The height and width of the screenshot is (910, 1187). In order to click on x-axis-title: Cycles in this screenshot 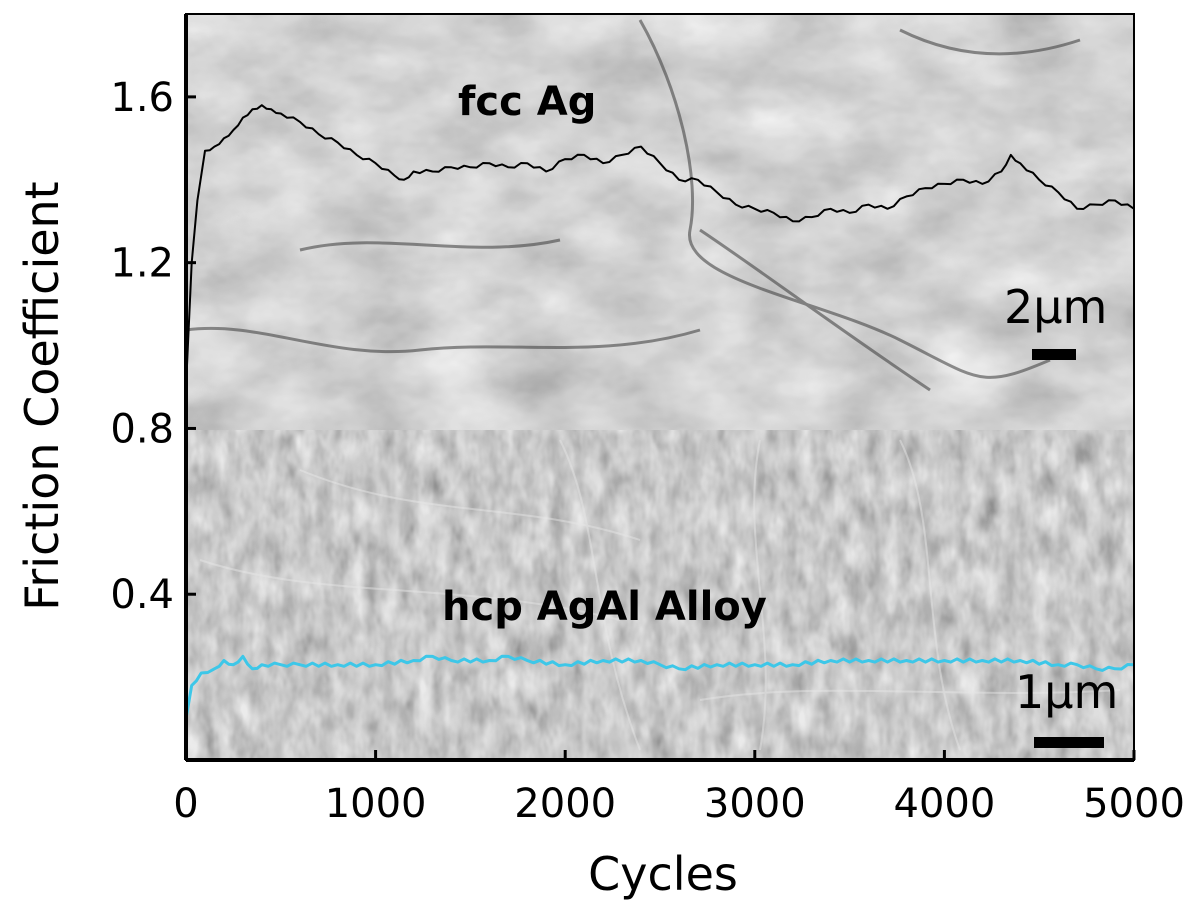, I will do `click(663, 874)`.